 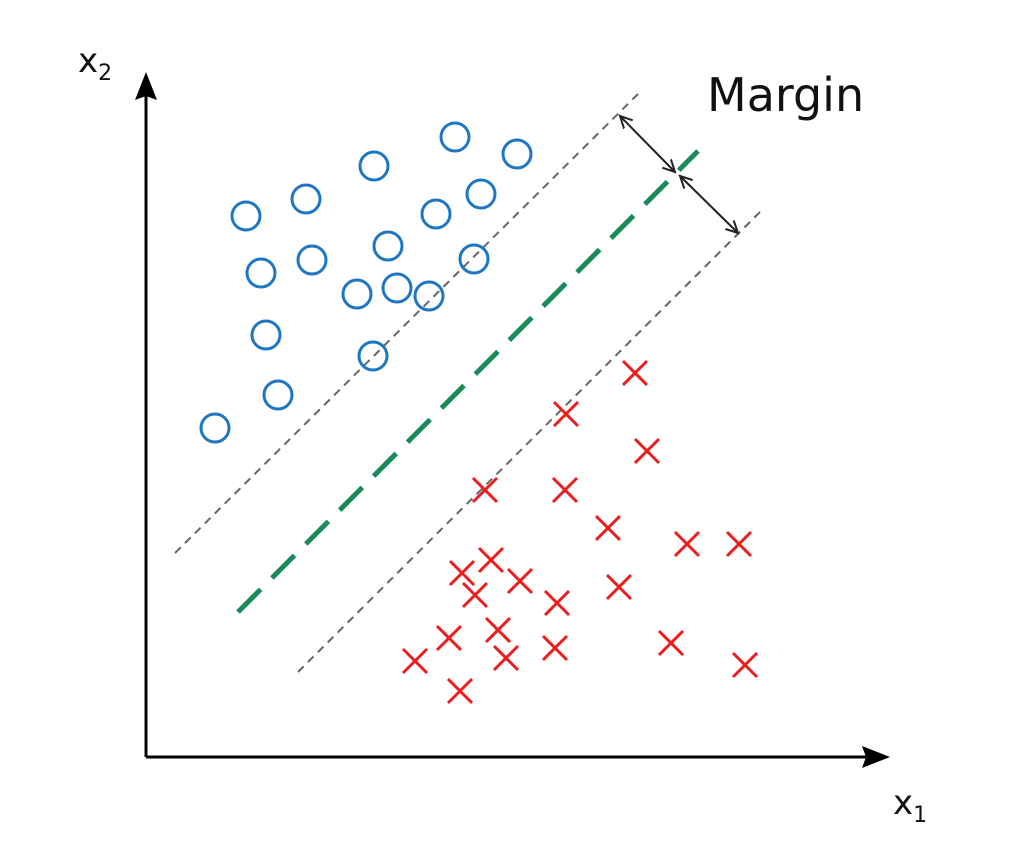 I want to click on x-axis-label: x1, so click(x=910, y=809).